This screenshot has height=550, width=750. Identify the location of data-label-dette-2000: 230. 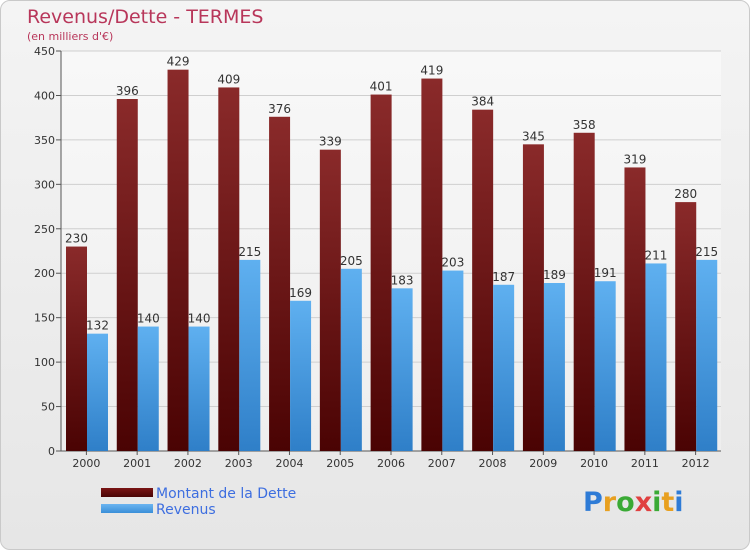
(76, 239).